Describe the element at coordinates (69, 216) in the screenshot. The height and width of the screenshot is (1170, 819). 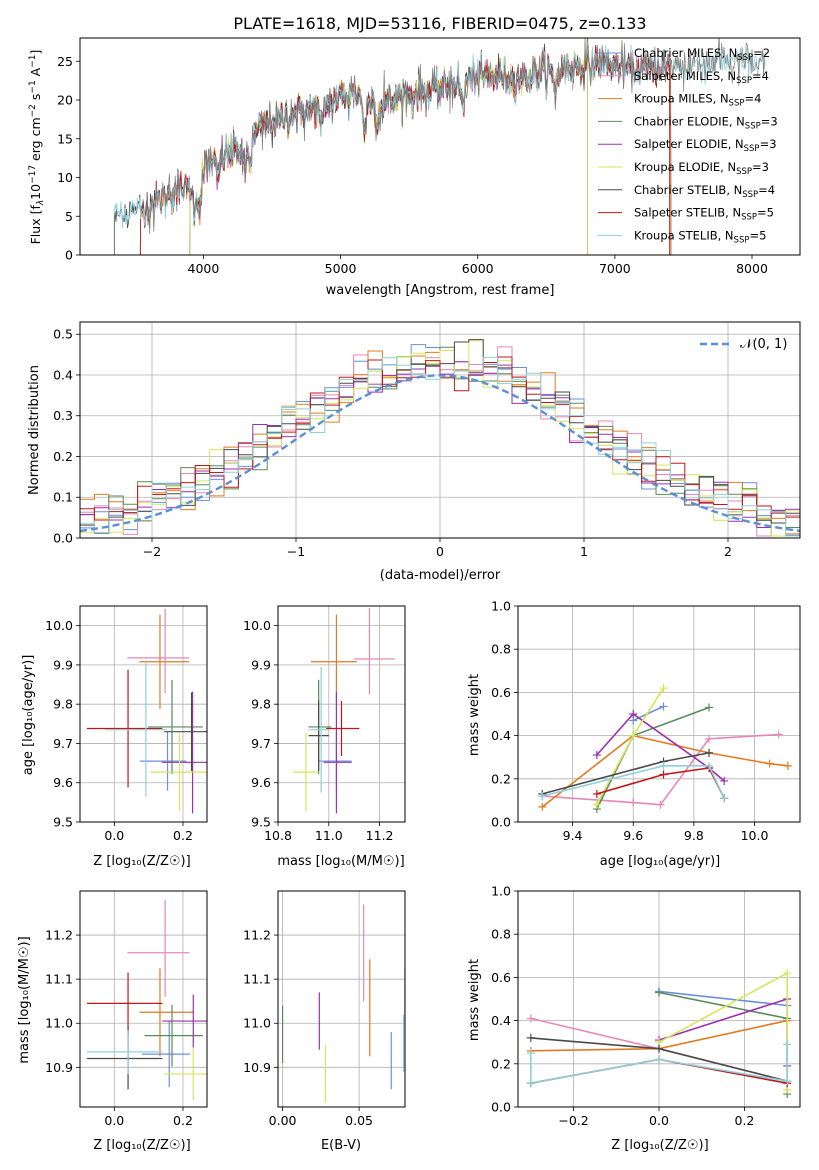
I see `spectrum-ytick-label: 5` at that location.